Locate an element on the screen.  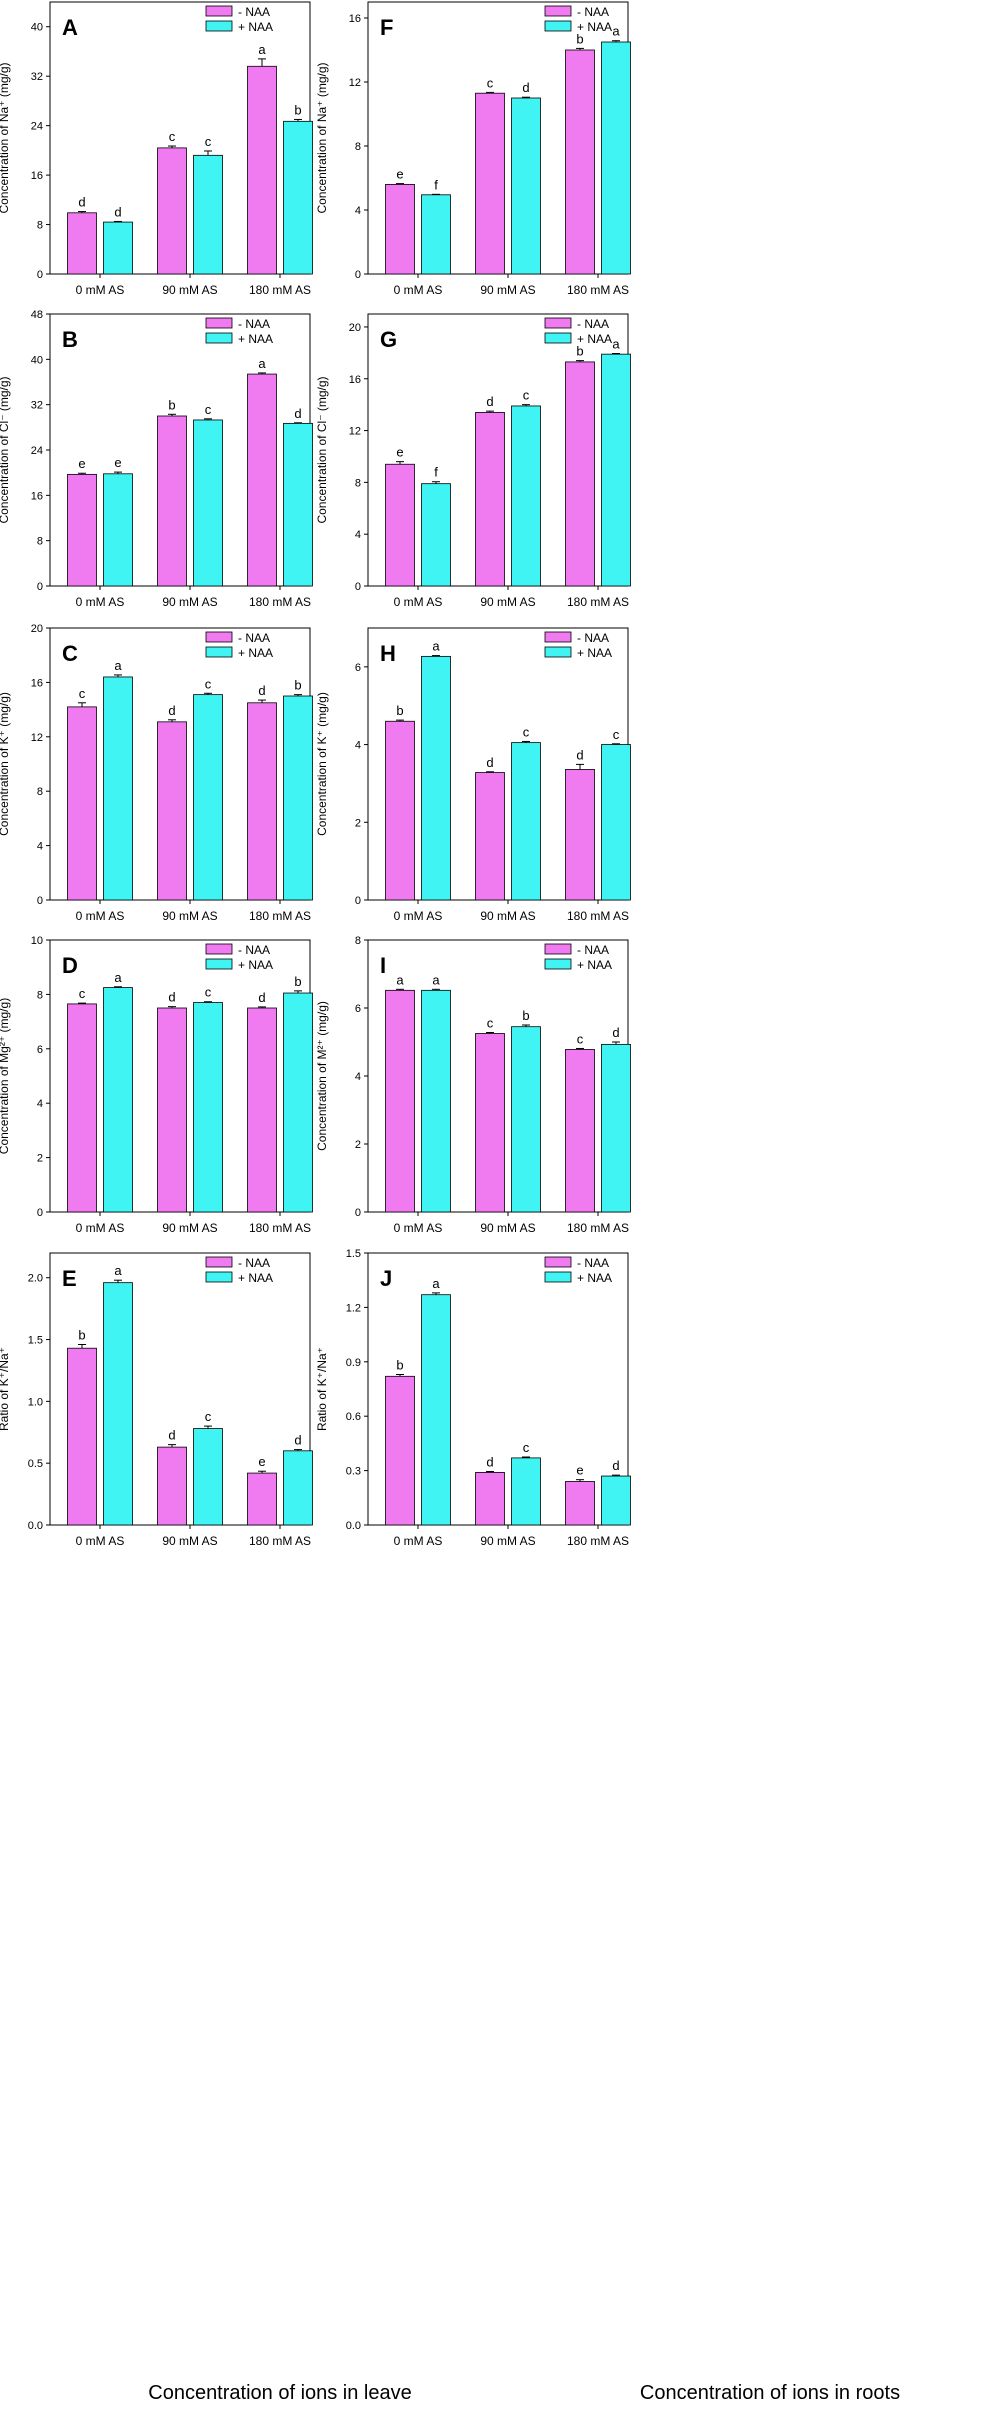
x-tick-label: 90 mM AS is located at coordinates (507, 1228).